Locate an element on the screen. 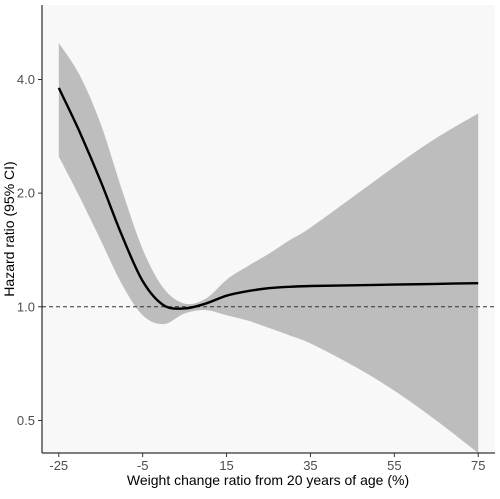 This screenshot has height=499, width=500. y-tick-label: 1.0 is located at coordinates (26, 306).